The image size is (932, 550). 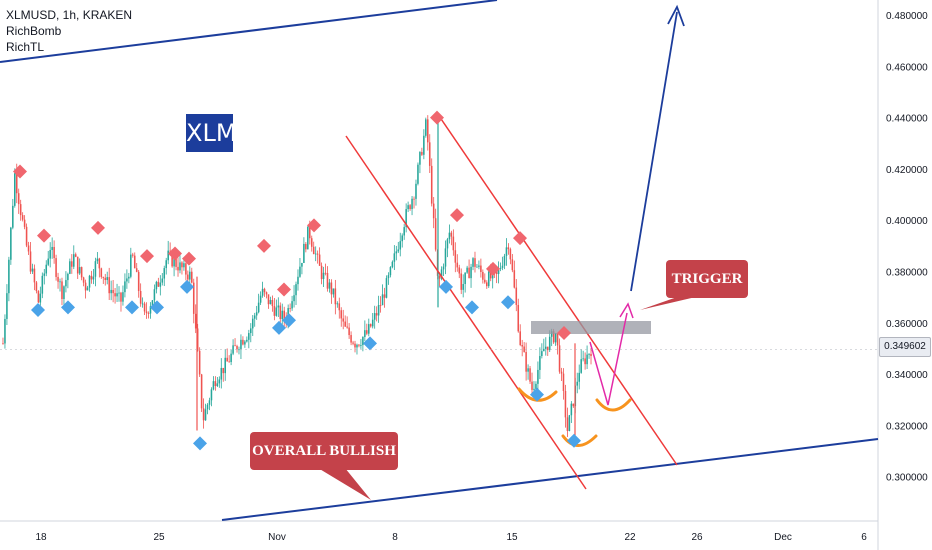 What do you see at coordinates (907, 119) in the screenshot?
I see `y-tick-label: 0.440000` at bounding box center [907, 119].